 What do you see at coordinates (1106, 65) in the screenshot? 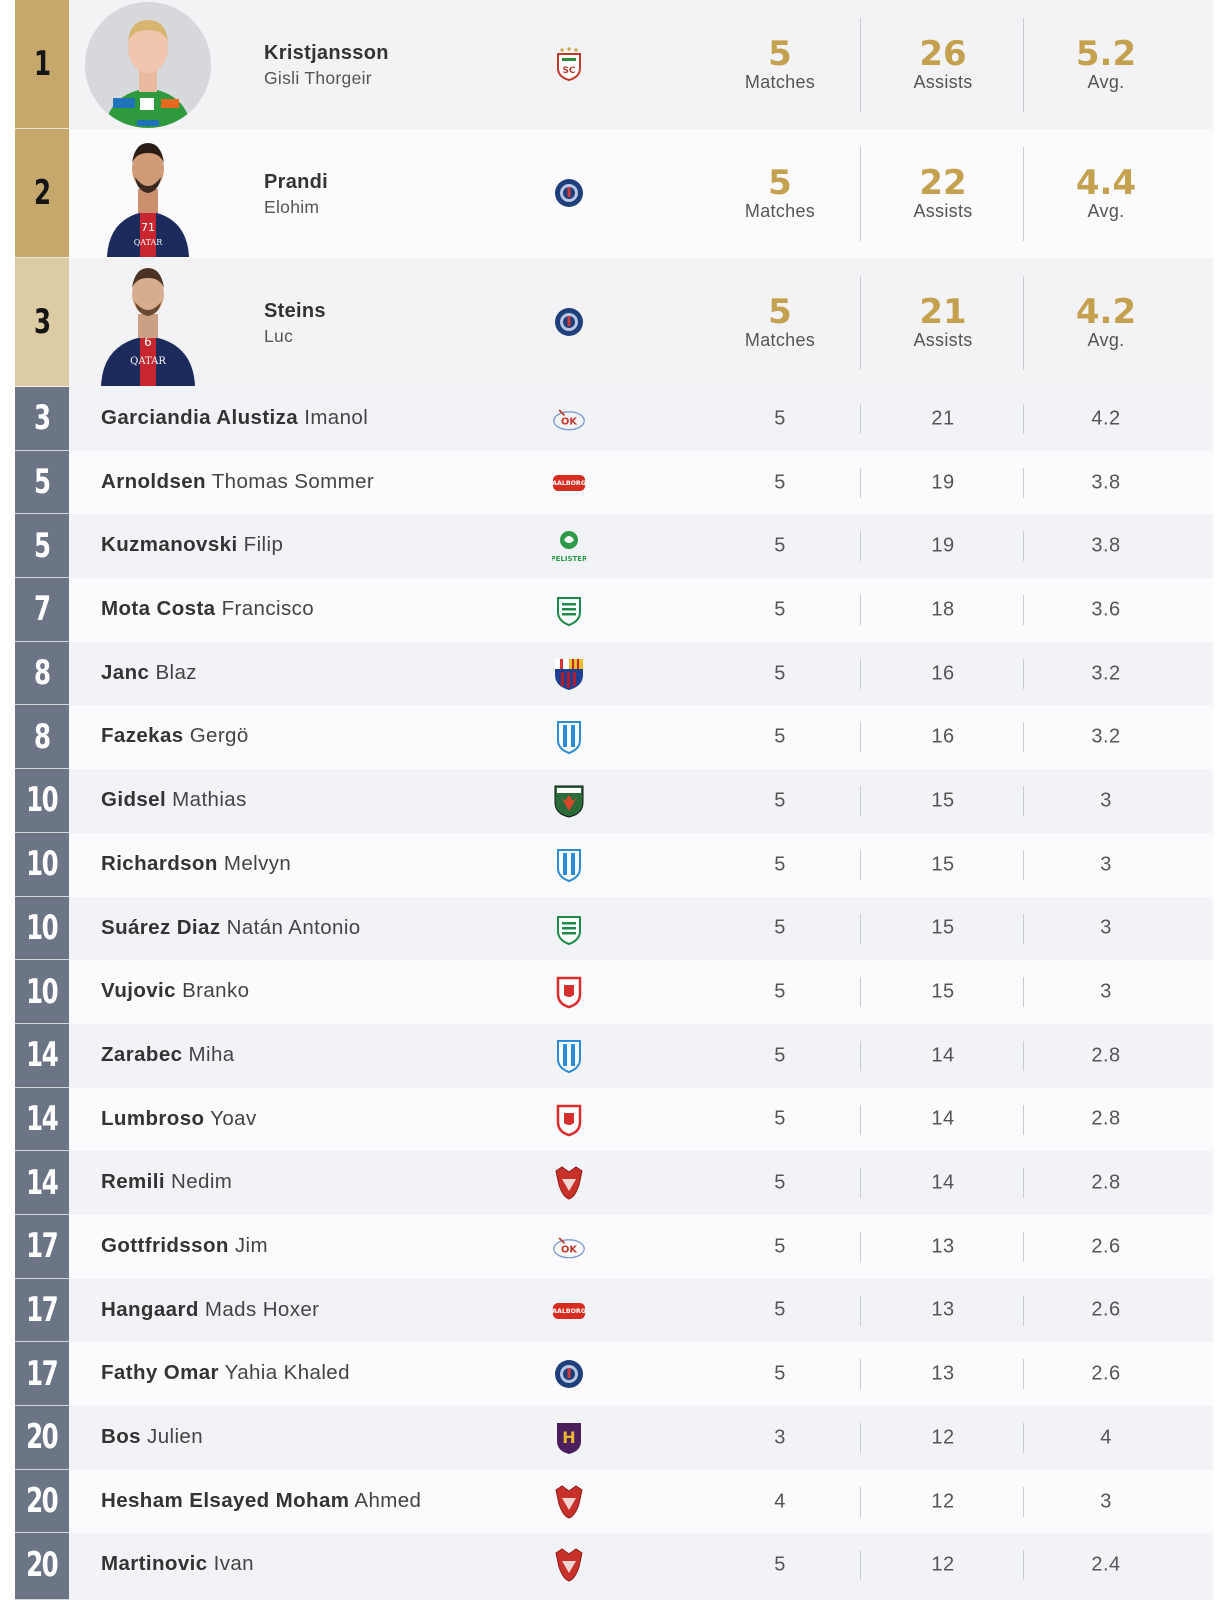
I see `avg-stat: 5.2 Avg.` at bounding box center [1106, 65].